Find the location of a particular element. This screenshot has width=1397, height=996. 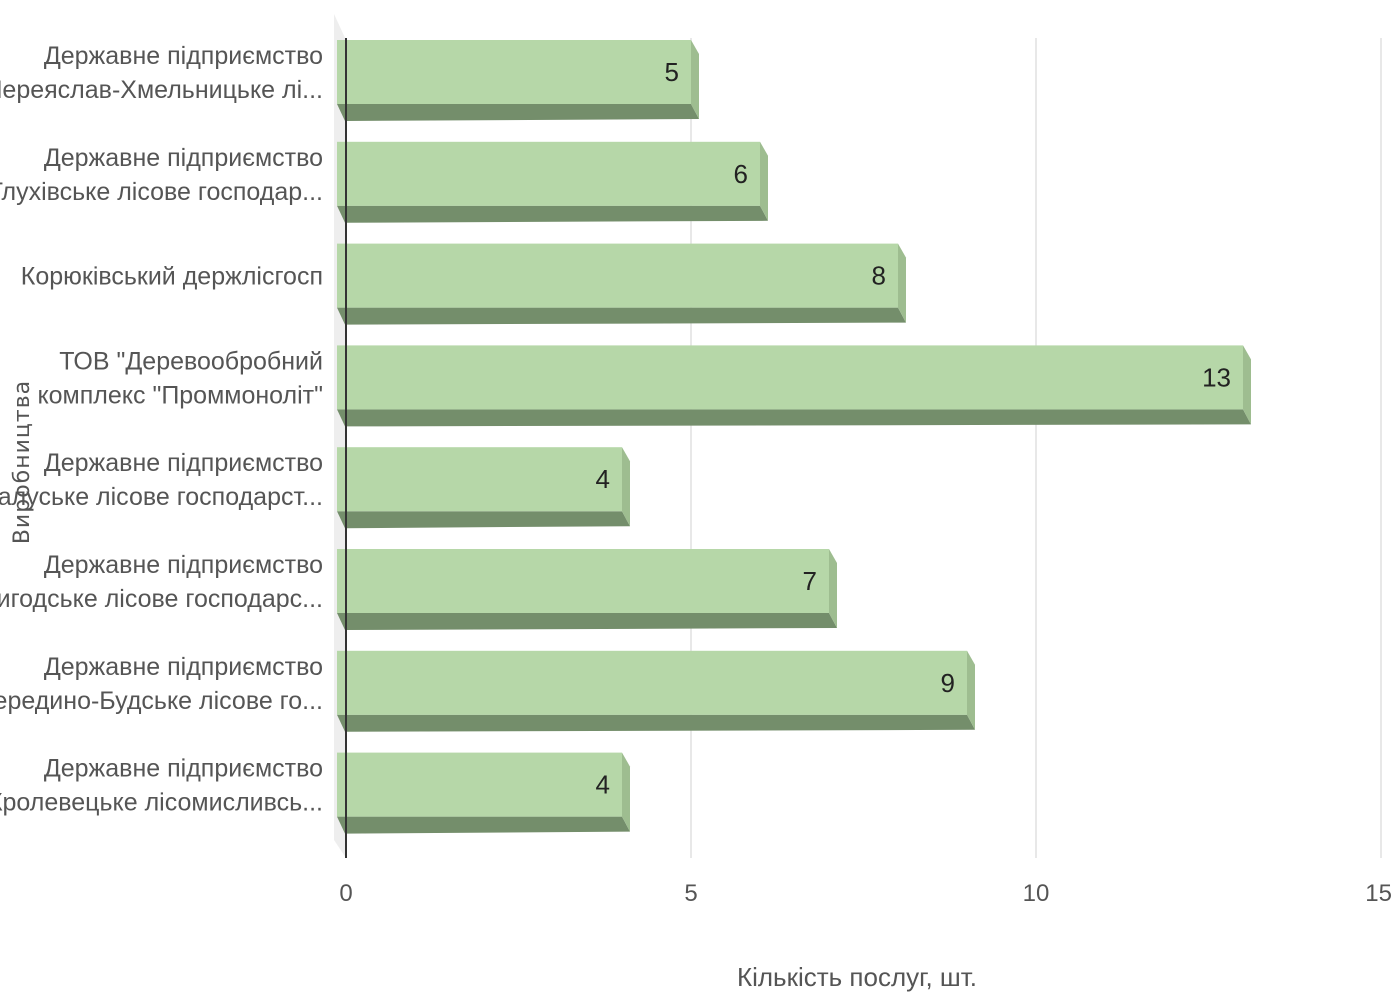

bar-value-label: 7 is located at coordinates (810, 581).